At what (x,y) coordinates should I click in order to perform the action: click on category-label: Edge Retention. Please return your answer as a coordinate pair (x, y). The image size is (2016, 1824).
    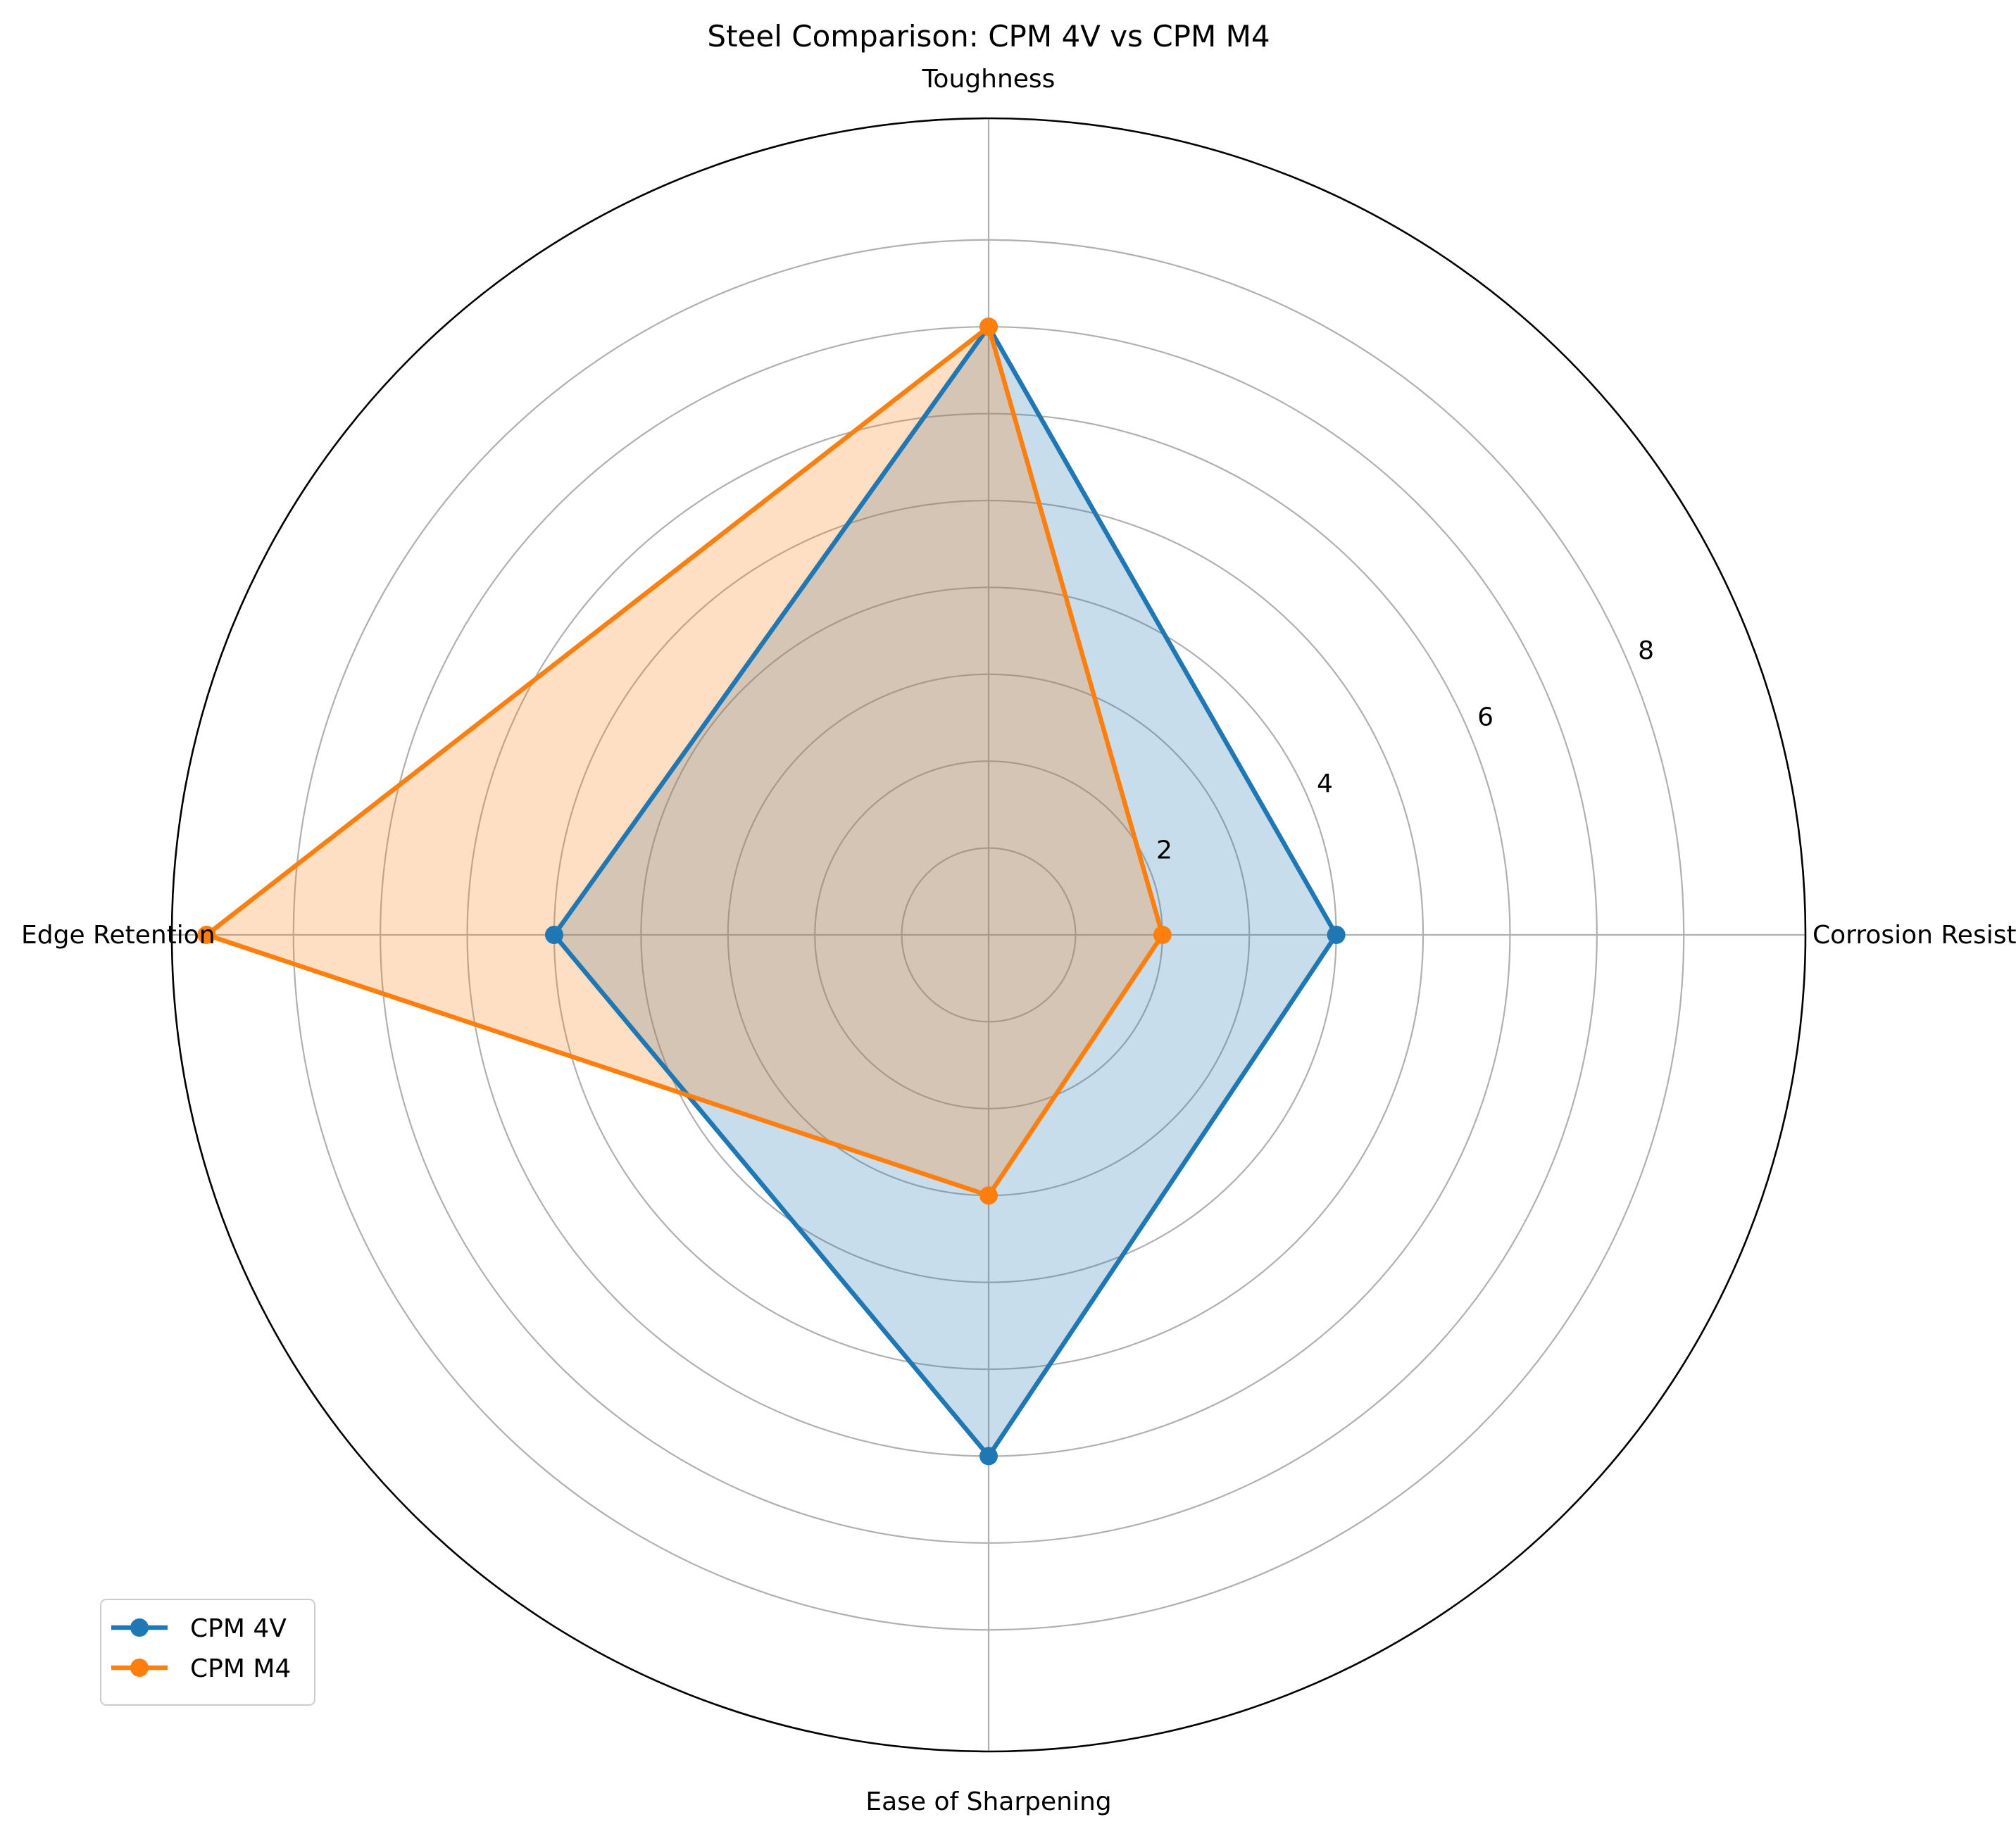
    Looking at the image, I should click on (118, 935).